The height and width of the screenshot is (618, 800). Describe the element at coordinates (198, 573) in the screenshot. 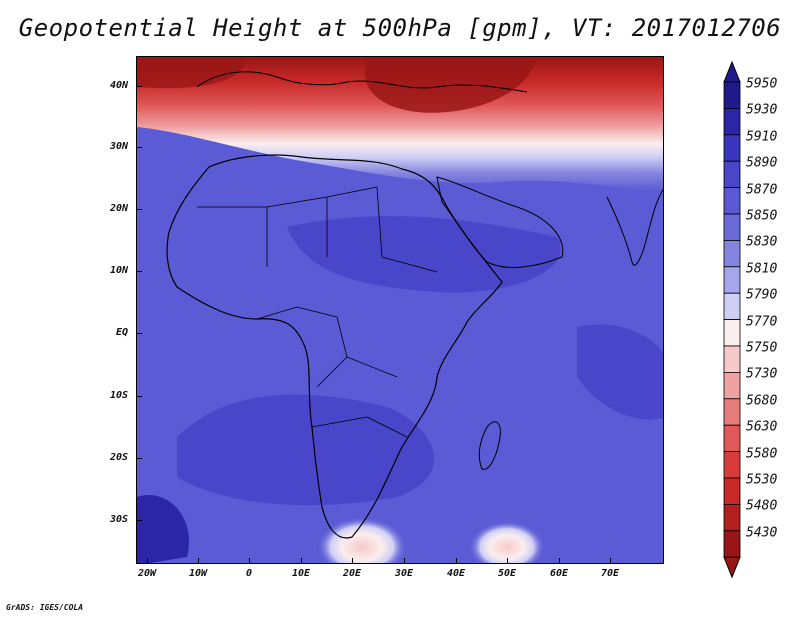

I see `lon-label: 10W` at that location.